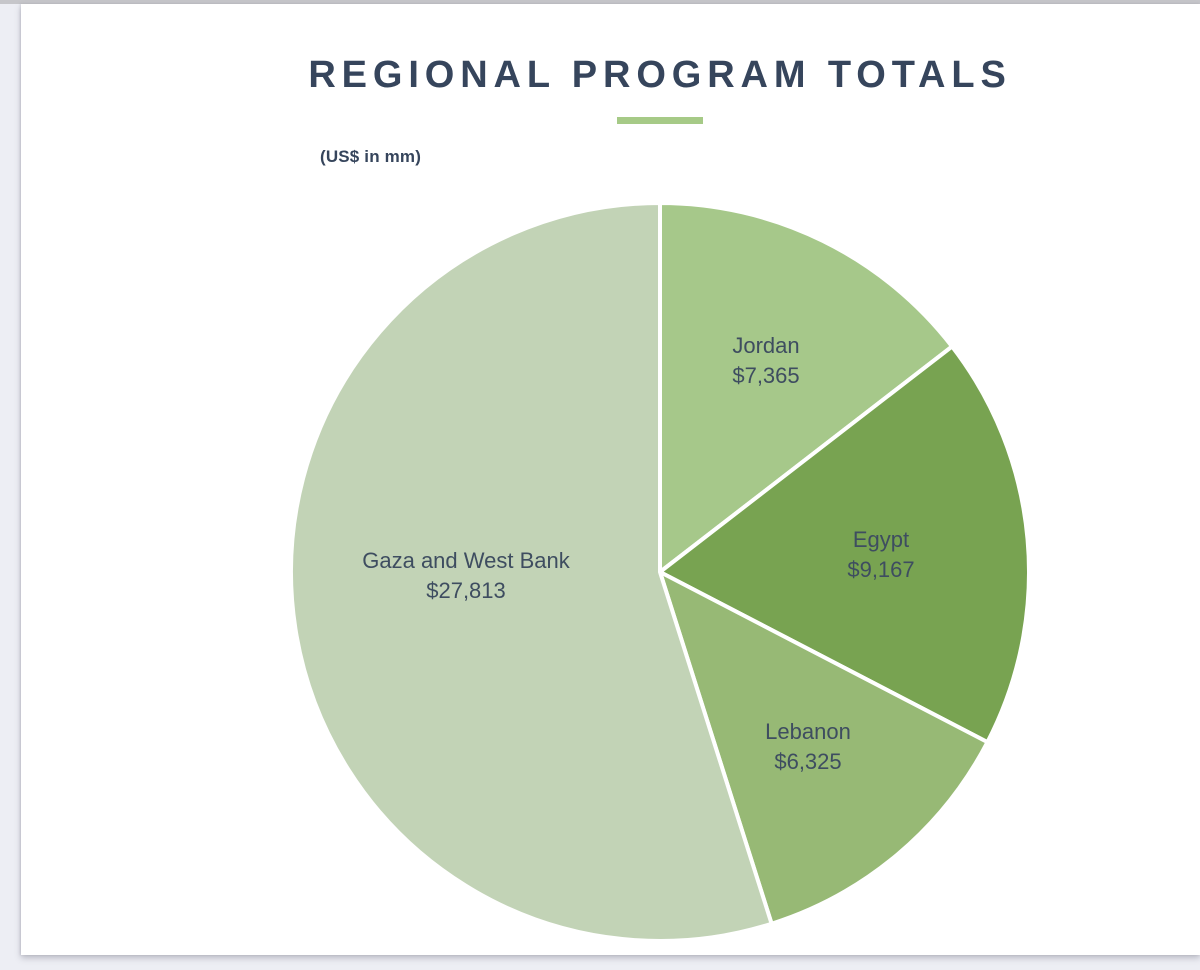  I want to click on pie-slice-lebanon, so click(824, 748).